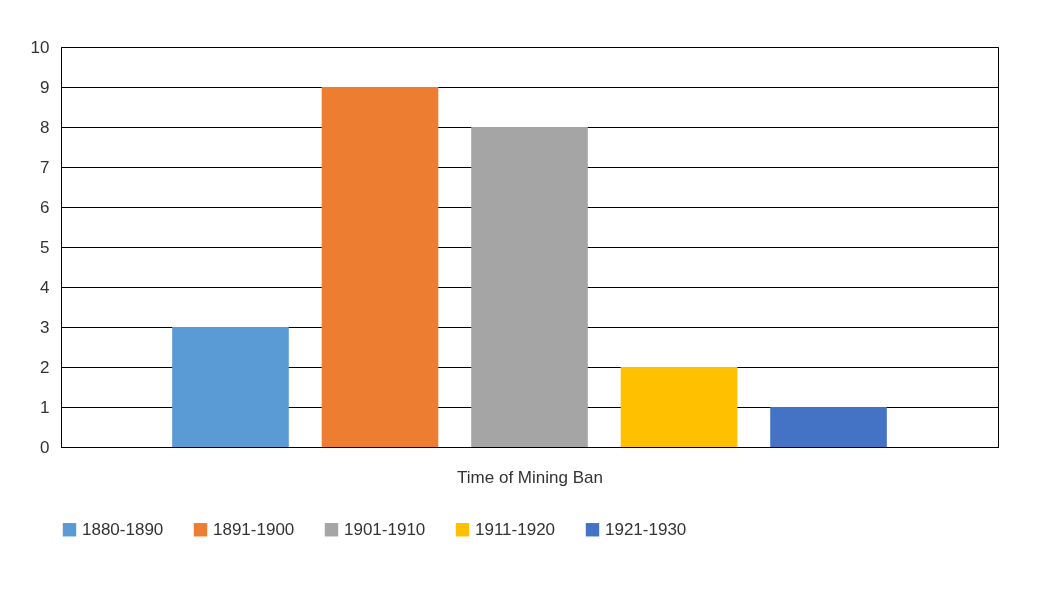 The height and width of the screenshot is (590, 1043). I want to click on y-tick-label: 1, so click(45, 407).